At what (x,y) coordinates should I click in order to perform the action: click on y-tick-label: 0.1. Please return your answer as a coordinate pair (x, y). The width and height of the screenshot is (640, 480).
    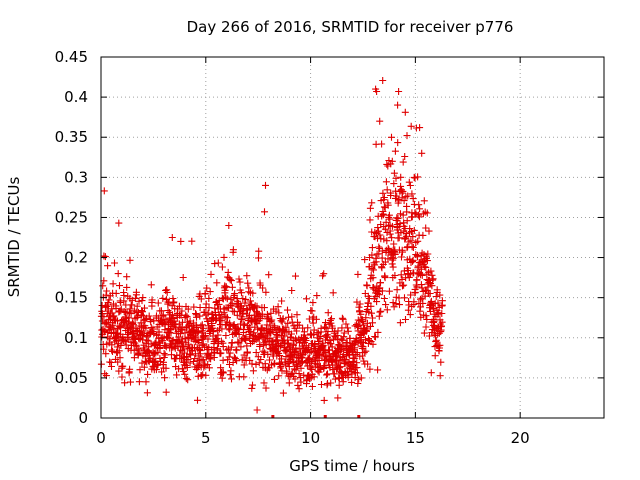
    Looking at the image, I should click on (76, 338).